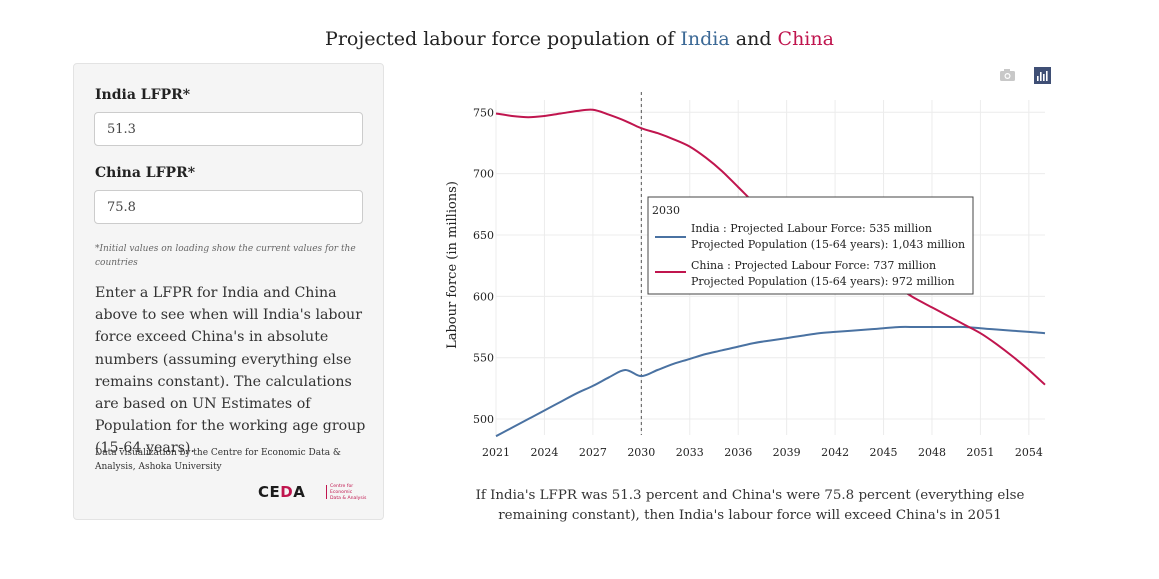  What do you see at coordinates (483, 419) in the screenshot?
I see `y-tick-label: 500` at bounding box center [483, 419].